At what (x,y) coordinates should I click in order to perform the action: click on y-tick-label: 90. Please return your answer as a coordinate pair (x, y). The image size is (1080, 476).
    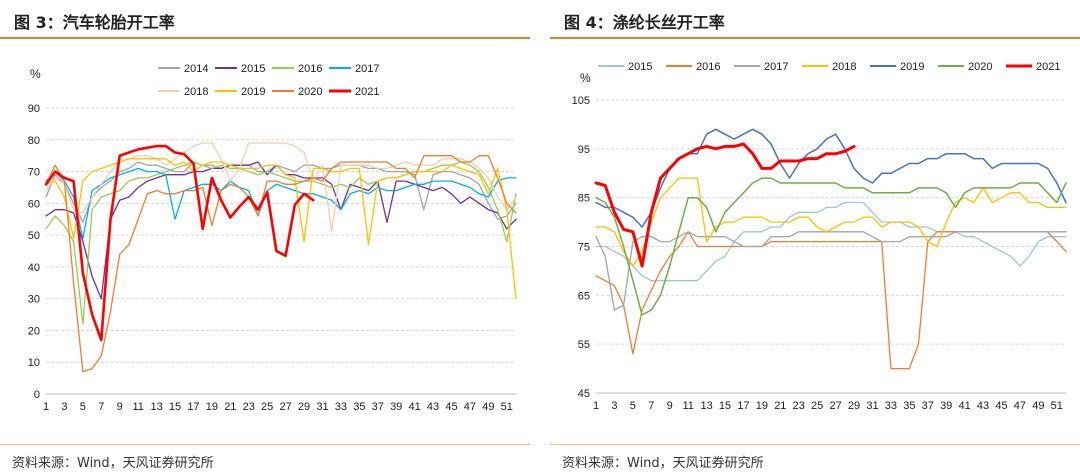
    Looking at the image, I should click on (34, 109).